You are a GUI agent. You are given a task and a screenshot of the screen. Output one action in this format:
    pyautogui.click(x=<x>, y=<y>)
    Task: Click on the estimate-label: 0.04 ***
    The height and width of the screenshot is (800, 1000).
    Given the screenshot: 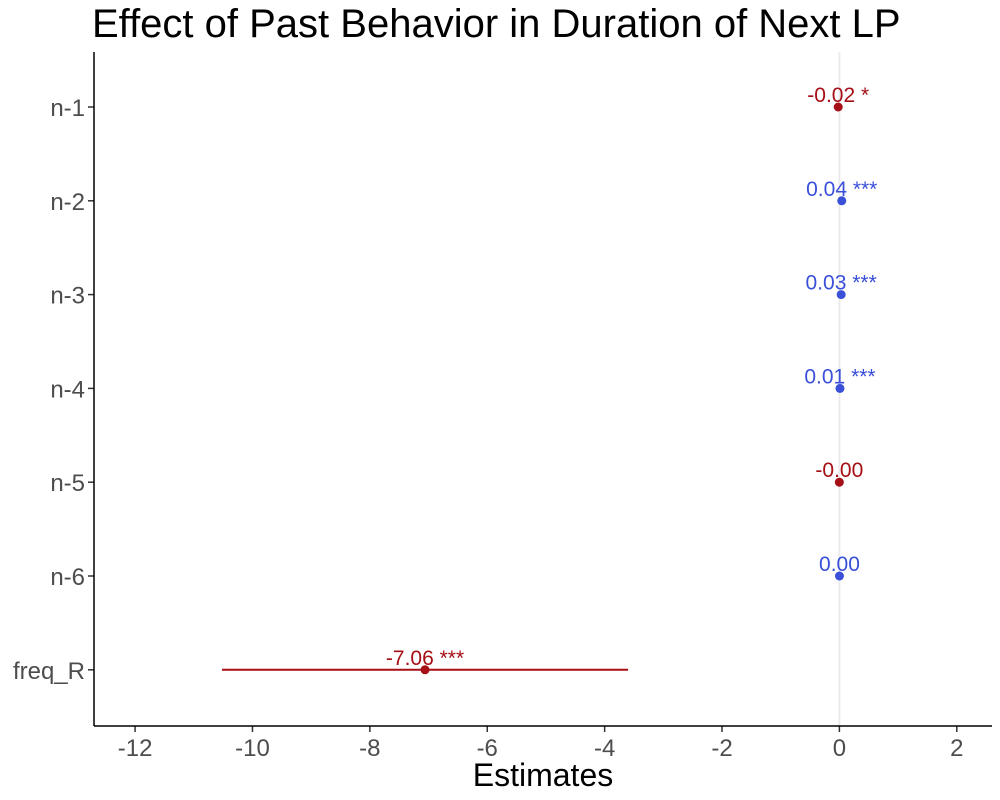 What is the action you would take?
    pyautogui.click(x=841, y=189)
    